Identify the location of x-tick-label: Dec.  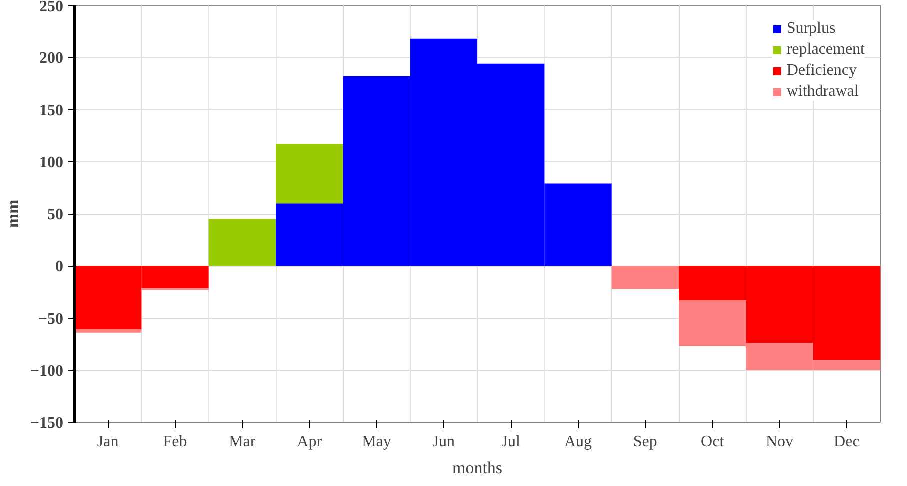
(847, 442).